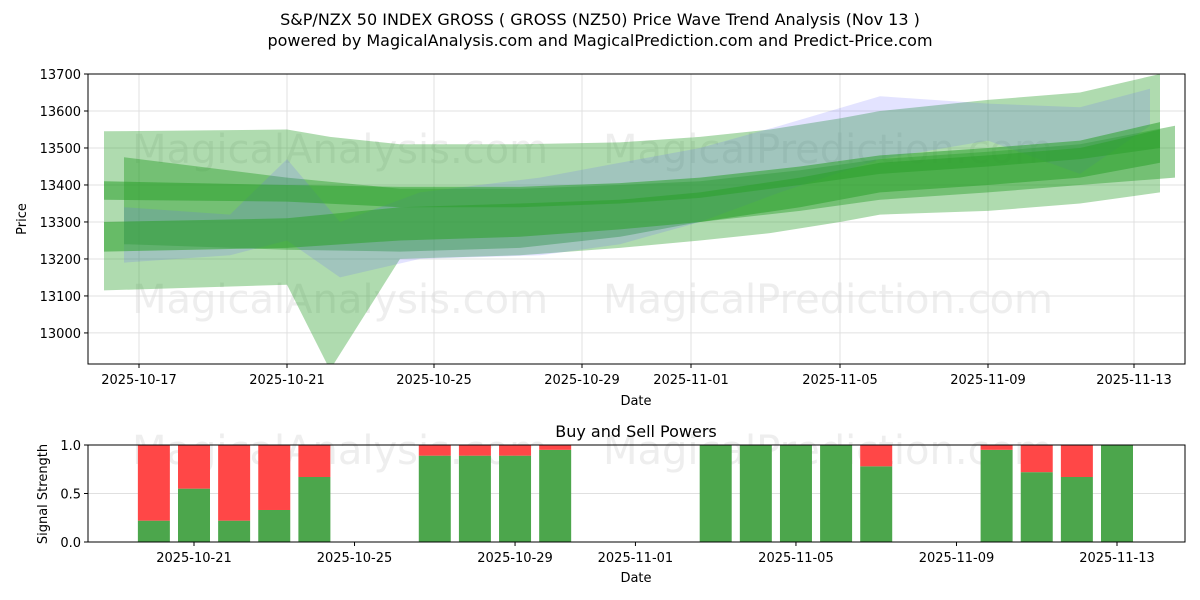  I want to click on svg-text: 13700, so click(60, 75).